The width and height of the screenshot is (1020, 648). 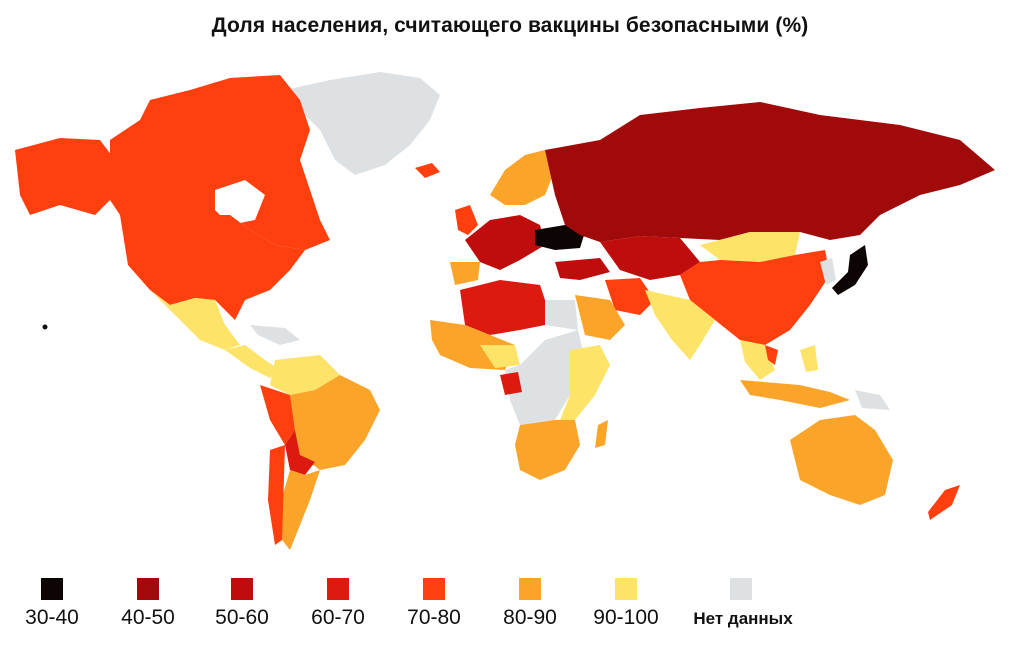 What do you see at coordinates (242, 617) in the screenshot?
I see `legend-label: 50-60` at bounding box center [242, 617].